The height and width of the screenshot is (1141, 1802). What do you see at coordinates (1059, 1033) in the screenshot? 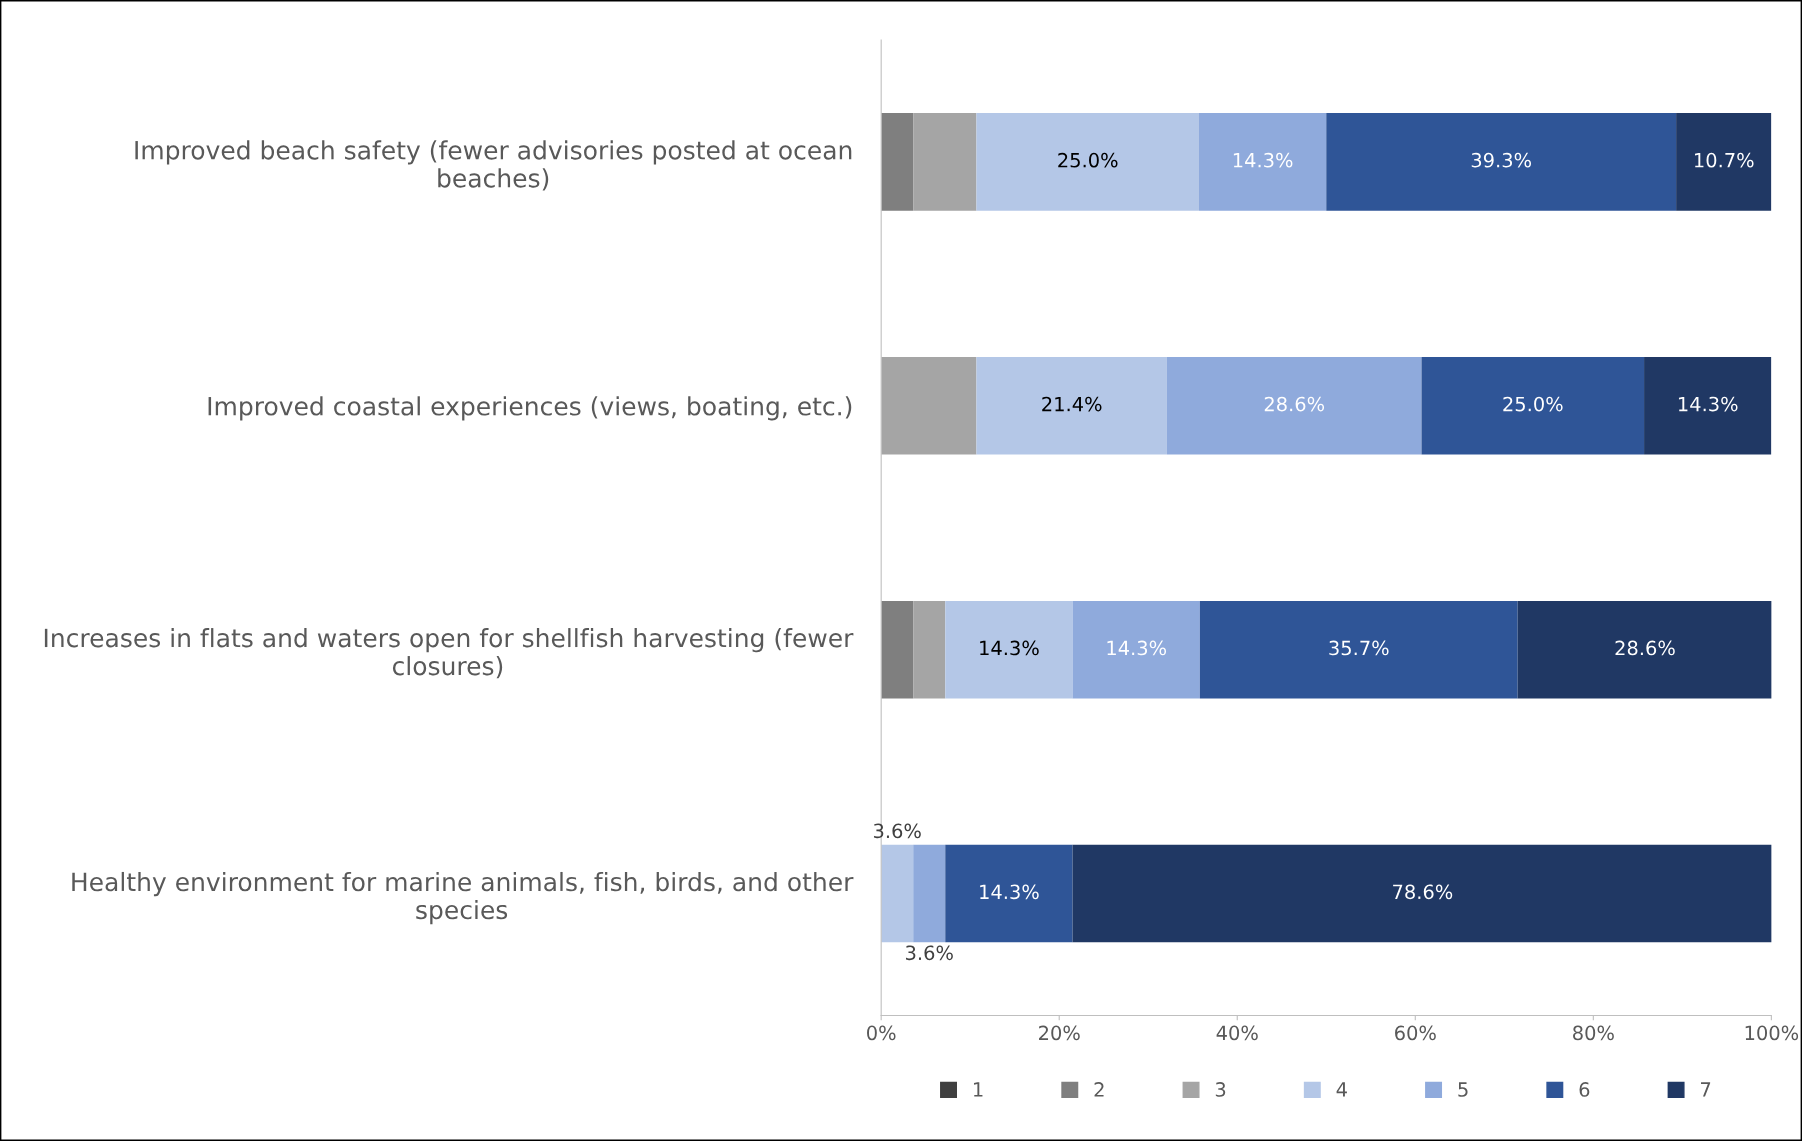
I see `x-tick-label: 20%` at bounding box center [1059, 1033].